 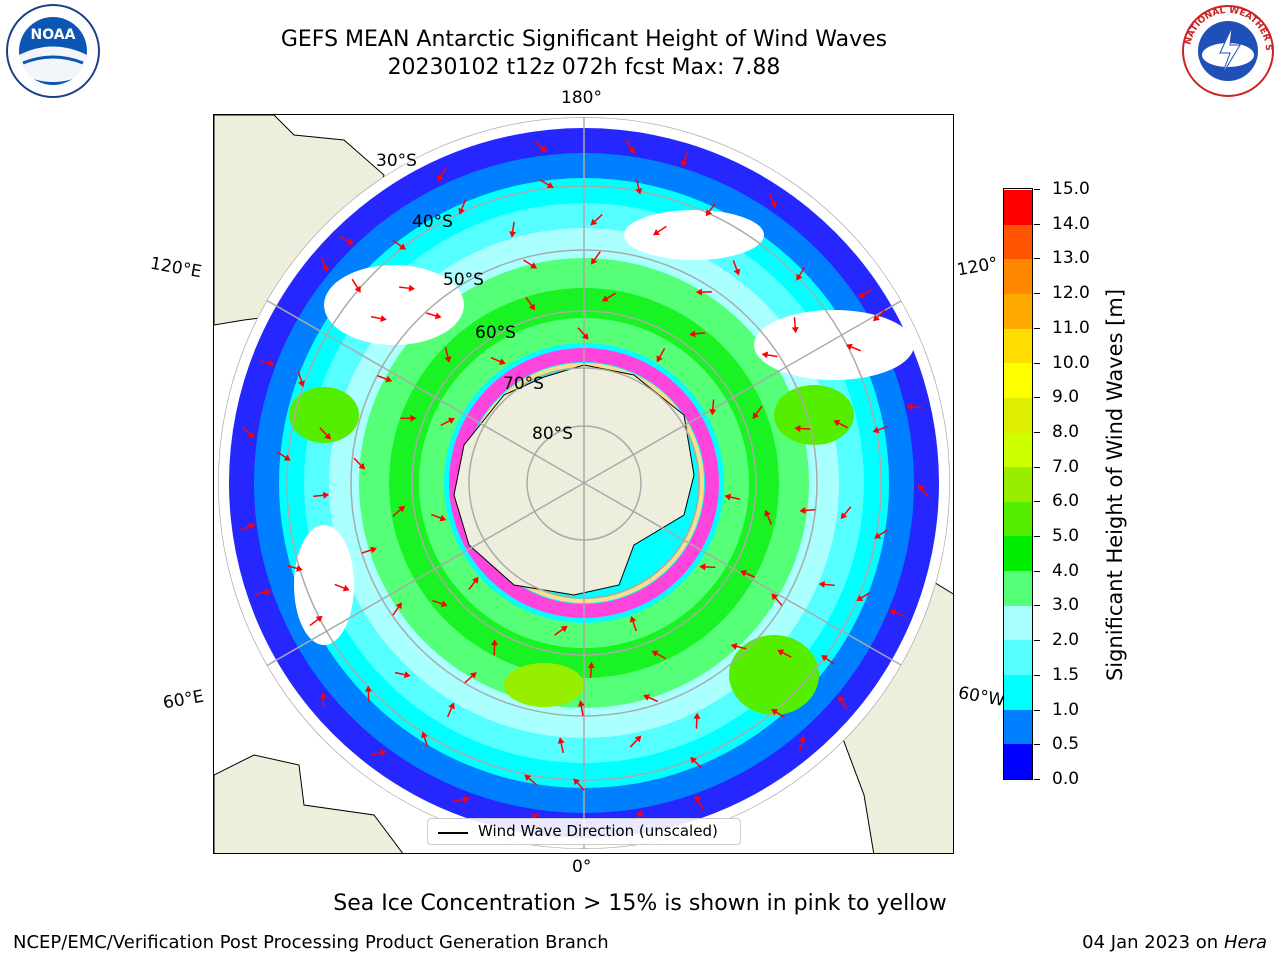 What do you see at coordinates (977, 267) in the screenshot?
I see `lon-label-120w: 120°` at bounding box center [977, 267].